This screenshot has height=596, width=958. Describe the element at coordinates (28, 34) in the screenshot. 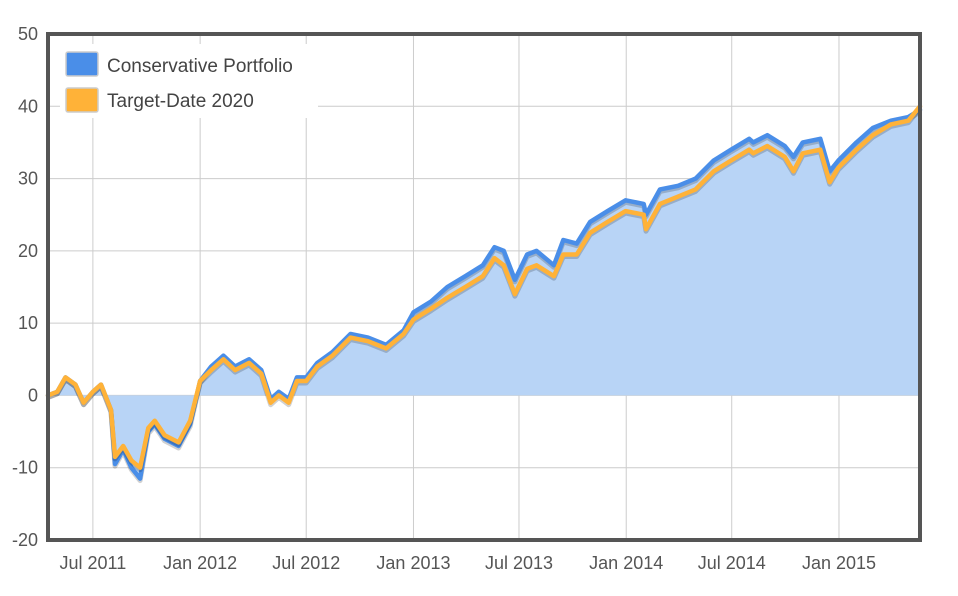

I see `y-tick-label: 50` at that location.